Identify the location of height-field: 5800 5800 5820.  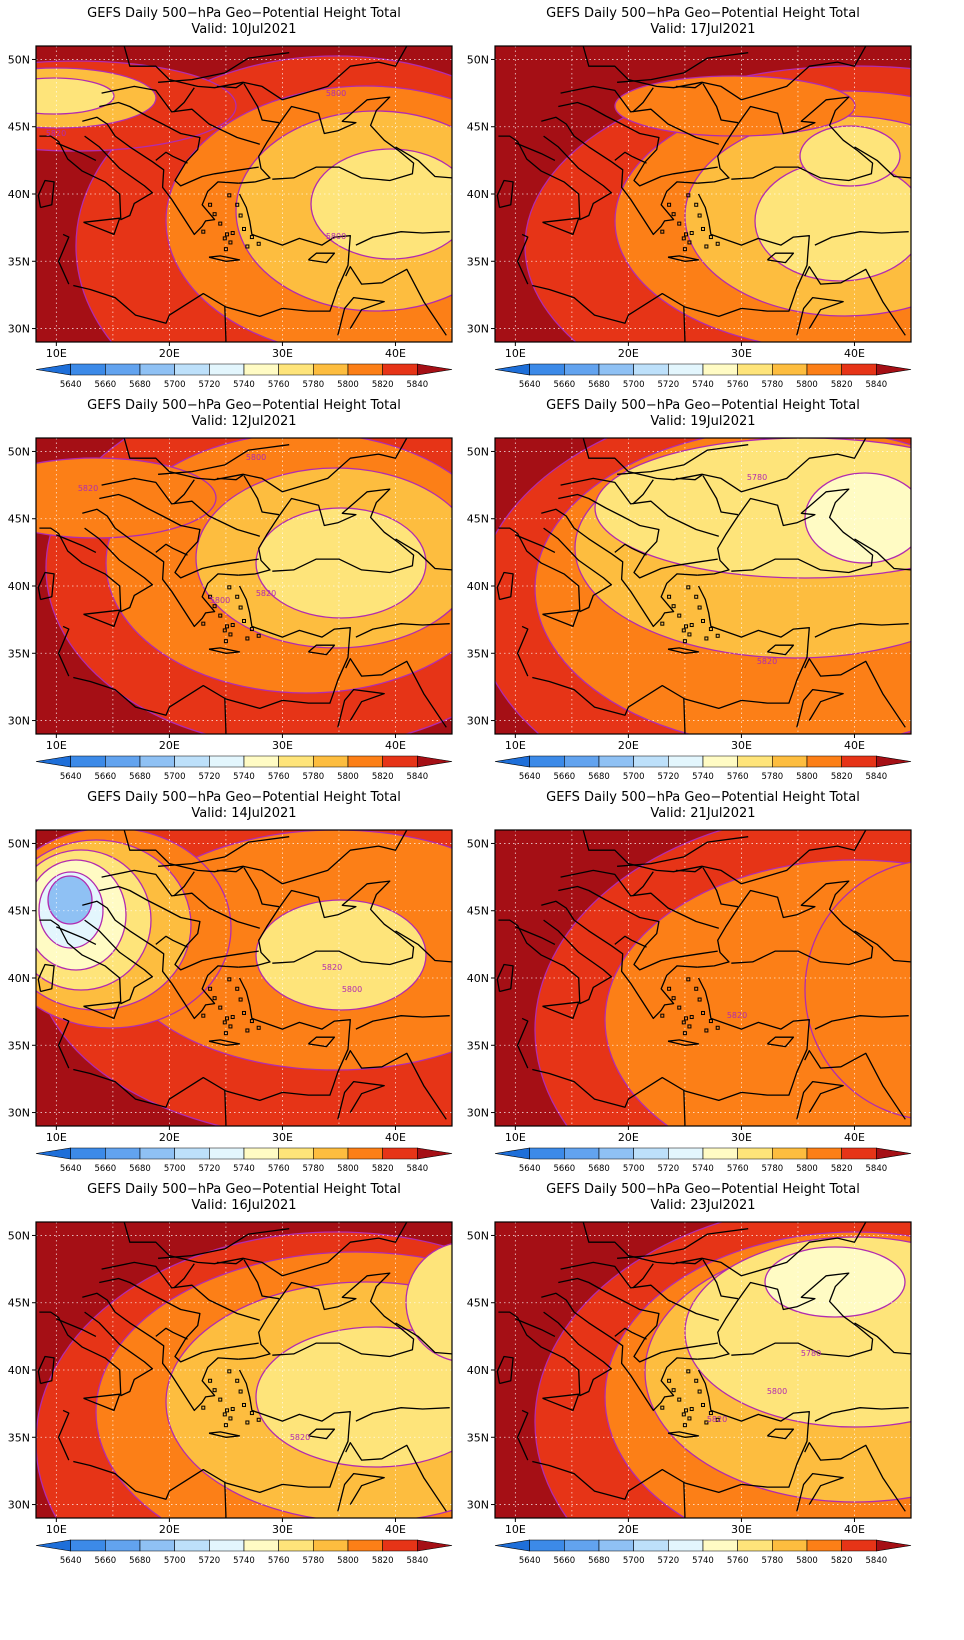
(244, 194).